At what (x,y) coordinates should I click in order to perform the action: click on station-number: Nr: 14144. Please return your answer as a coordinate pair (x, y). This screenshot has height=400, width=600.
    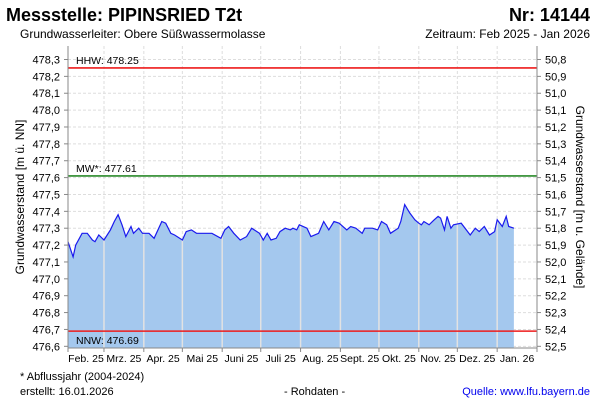
    Looking at the image, I should click on (549, 15).